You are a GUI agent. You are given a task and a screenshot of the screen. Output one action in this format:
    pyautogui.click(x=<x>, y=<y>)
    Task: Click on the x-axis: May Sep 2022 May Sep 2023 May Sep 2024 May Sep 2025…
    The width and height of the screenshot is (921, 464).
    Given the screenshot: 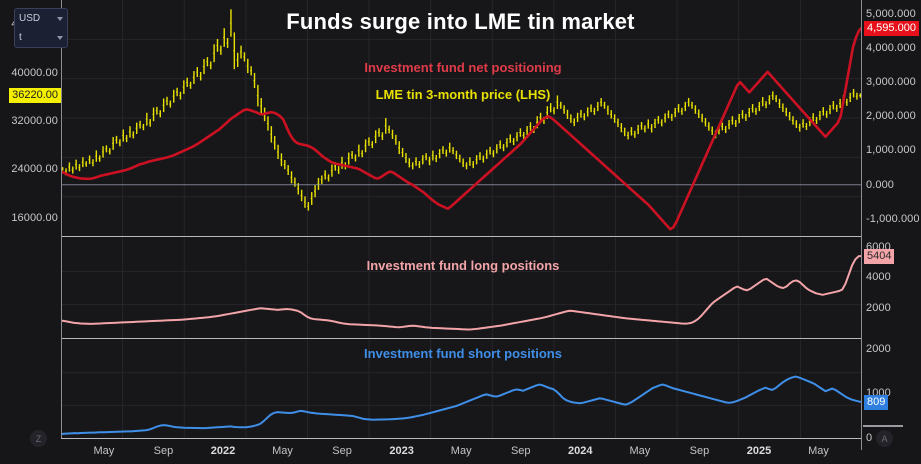 What is the action you would take?
    pyautogui.click(x=460, y=451)
    